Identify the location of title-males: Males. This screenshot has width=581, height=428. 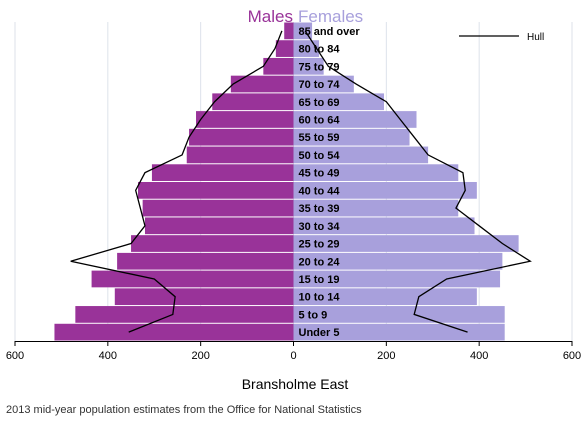
(270, 16).